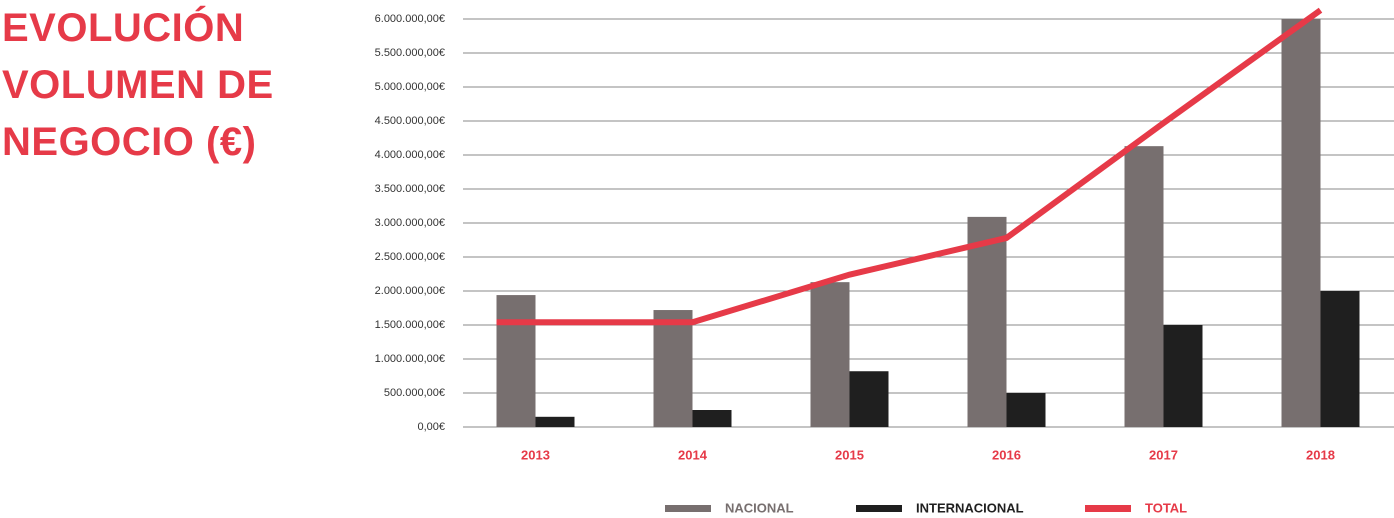 This screenshot has height=518, width=1394. I want to click on legend-label: INTERNACIONAL, so click(970, 507).